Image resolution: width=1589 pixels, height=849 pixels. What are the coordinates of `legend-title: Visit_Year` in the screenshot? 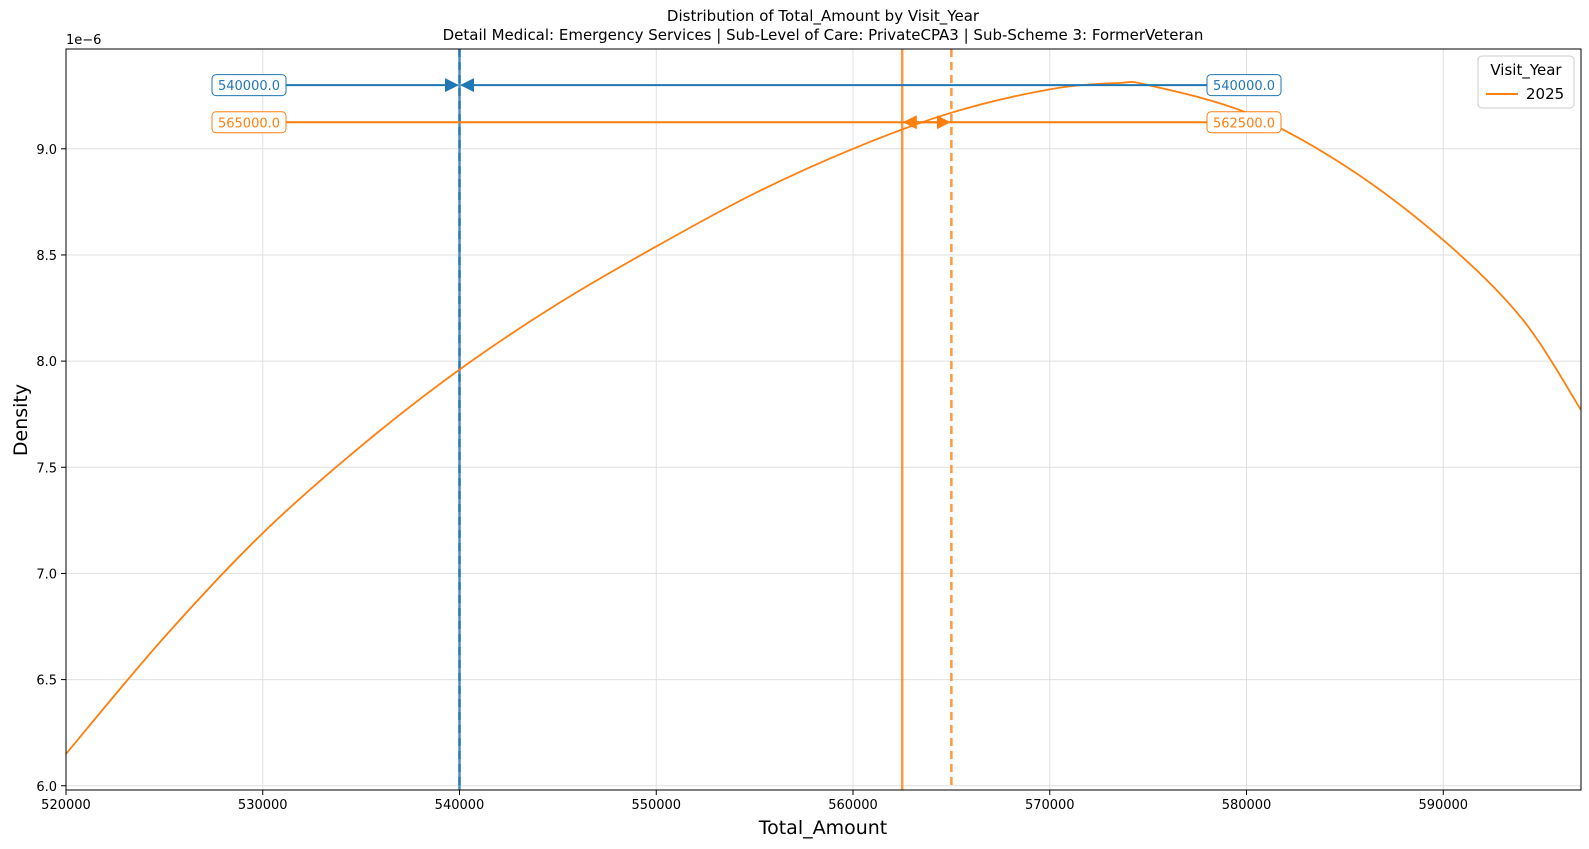 It's located at (1526, 70).